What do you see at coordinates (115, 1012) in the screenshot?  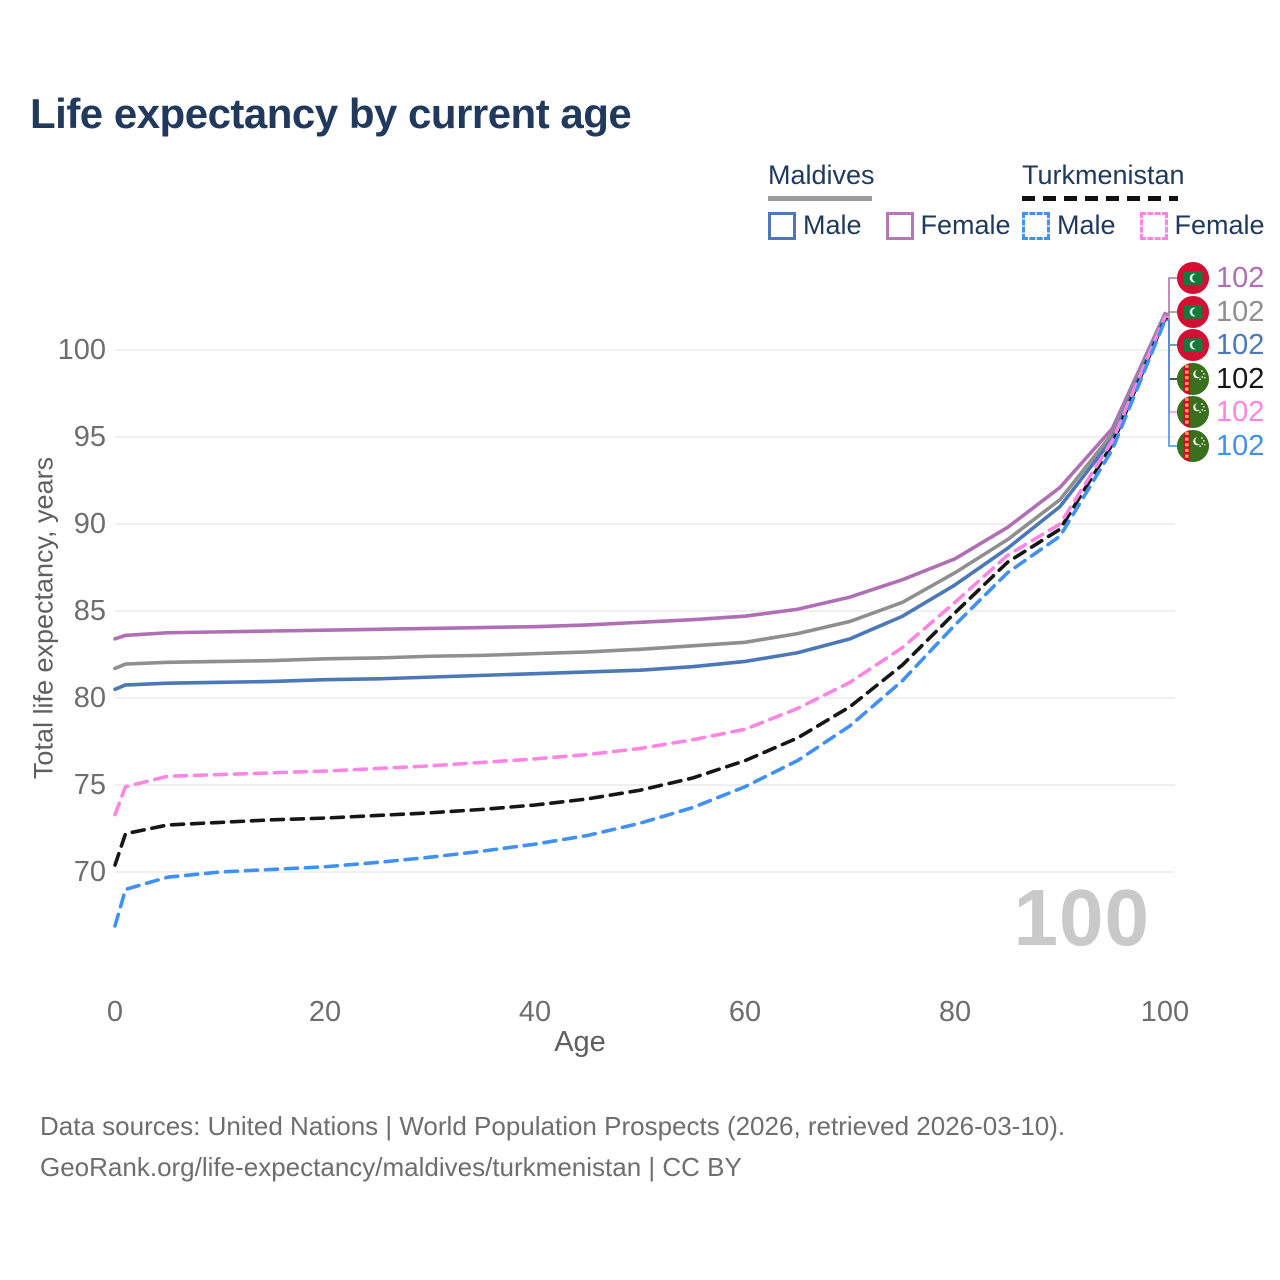 I see `x-tick-label: 0` at bounding box center [115, 1012].